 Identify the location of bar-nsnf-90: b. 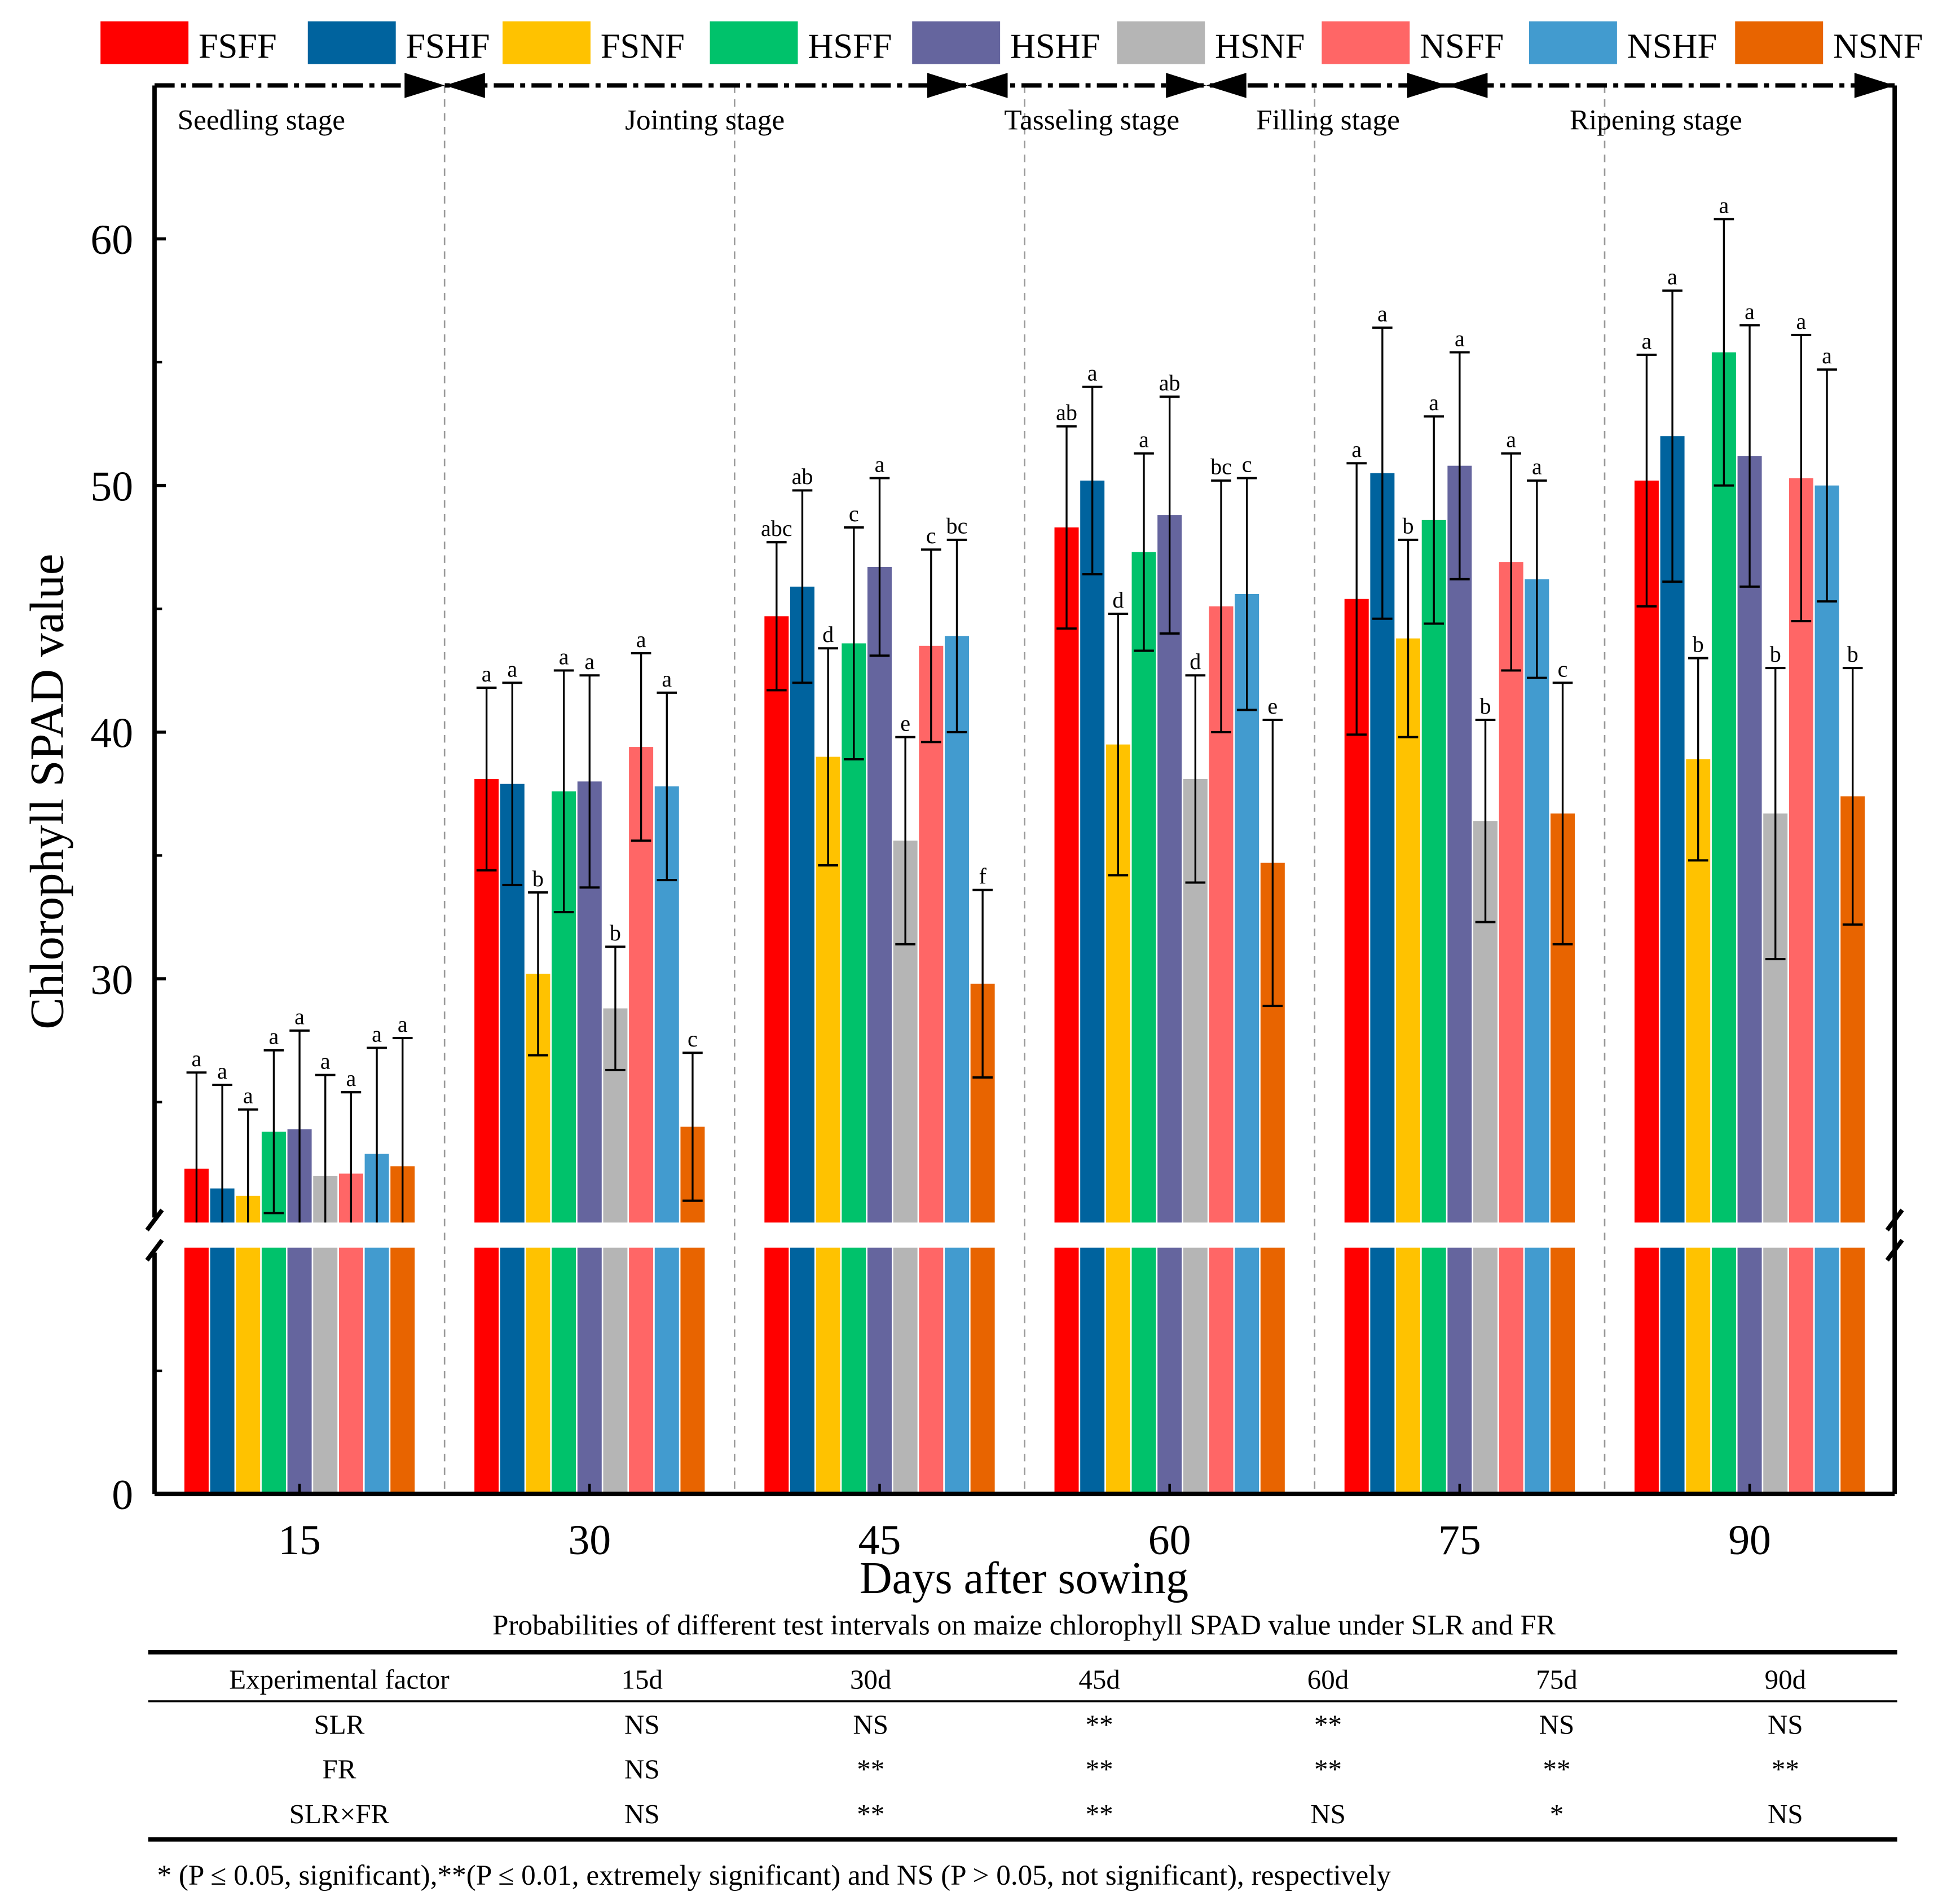
(1852, 1067).